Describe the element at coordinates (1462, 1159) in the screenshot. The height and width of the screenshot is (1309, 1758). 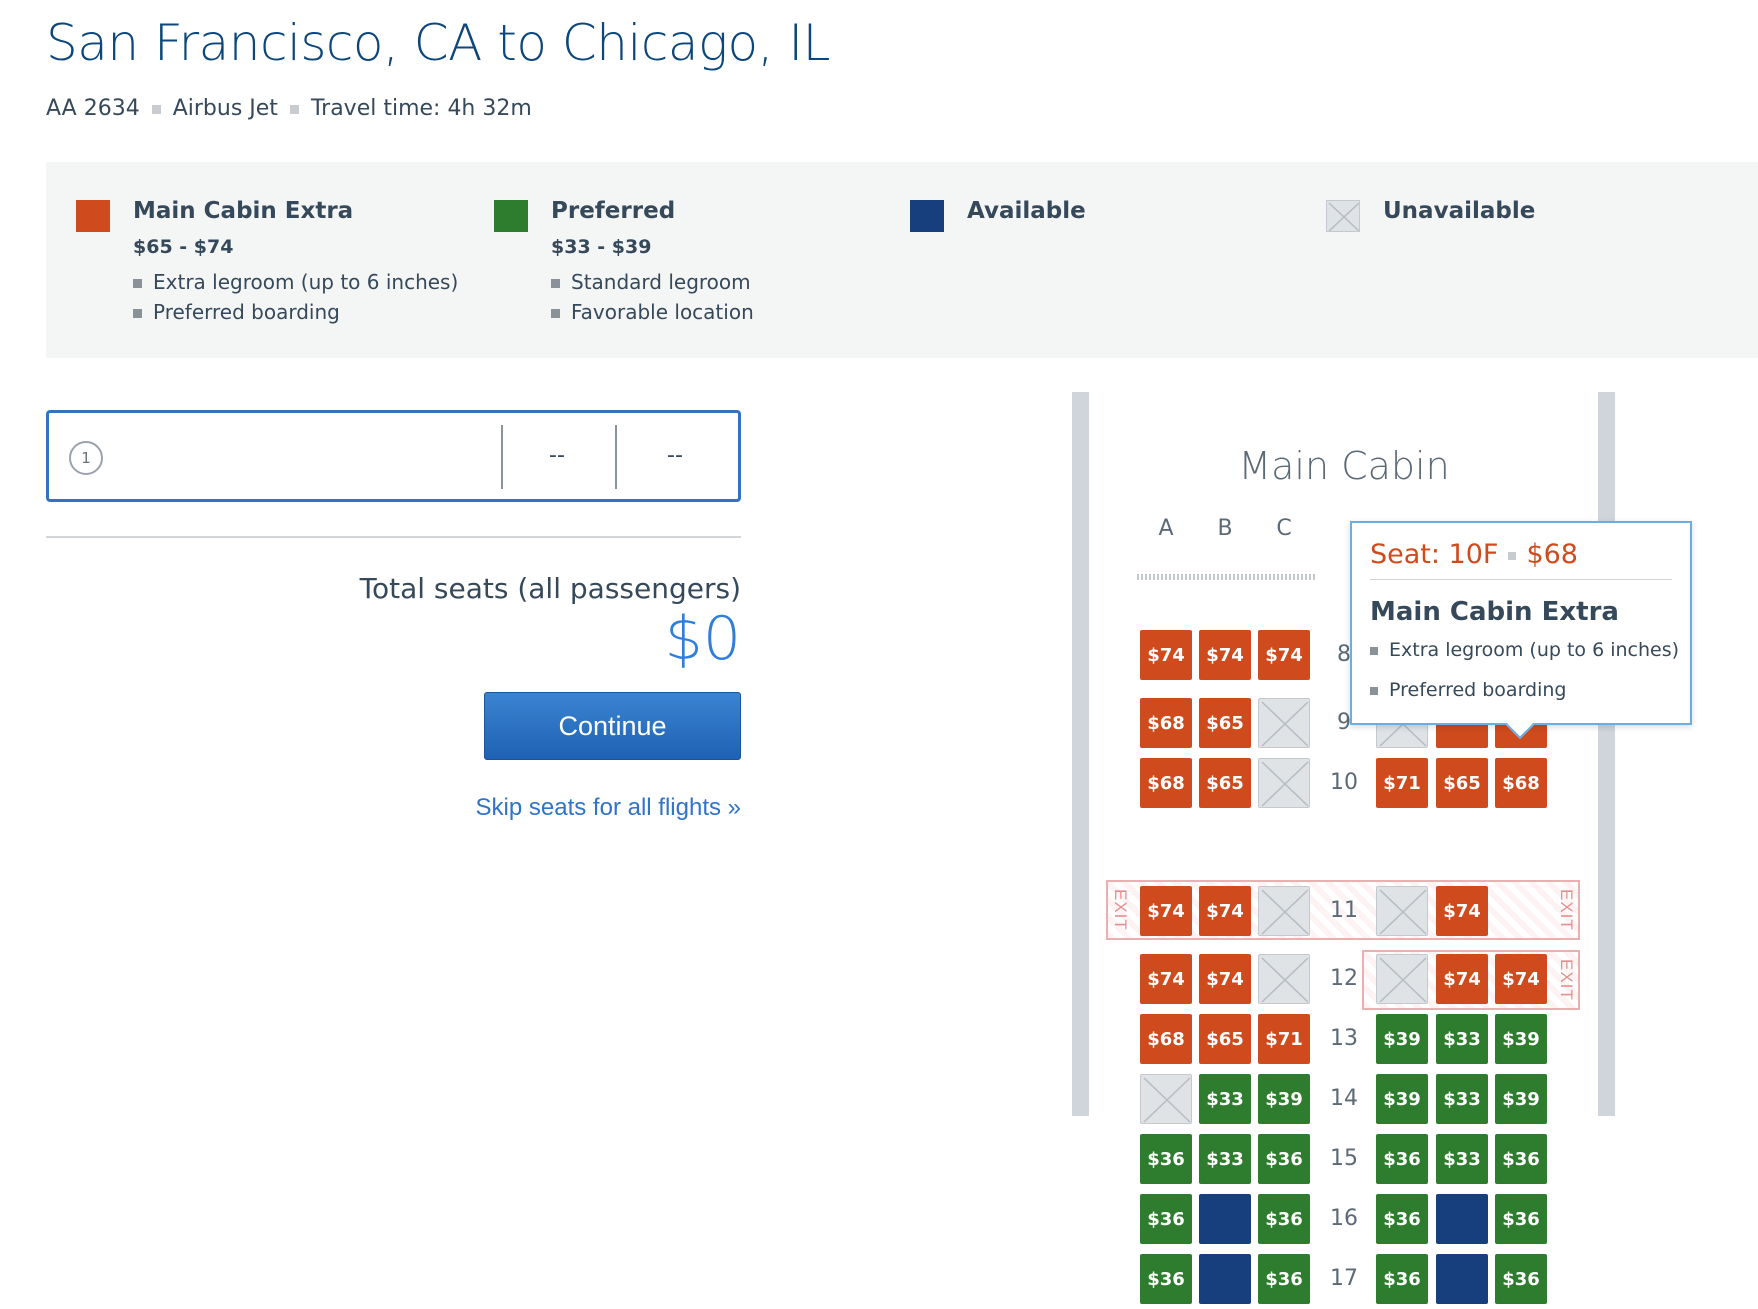
I see `seat-15e: $33` at that location.